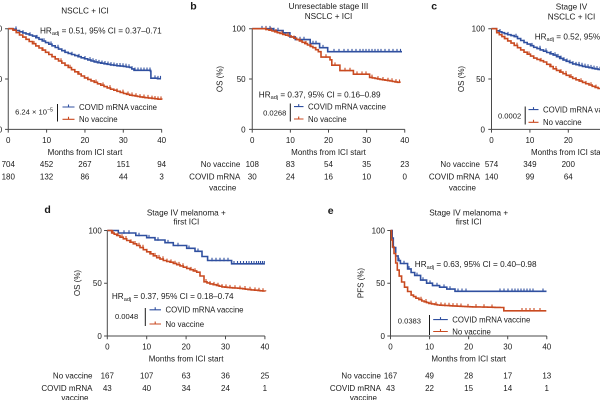 This screenshot has height=400, width=600. What do you see at coordinates (569, 164) in the screenshot?
I see `svg-text: 200` at bounding box center [569, 164].